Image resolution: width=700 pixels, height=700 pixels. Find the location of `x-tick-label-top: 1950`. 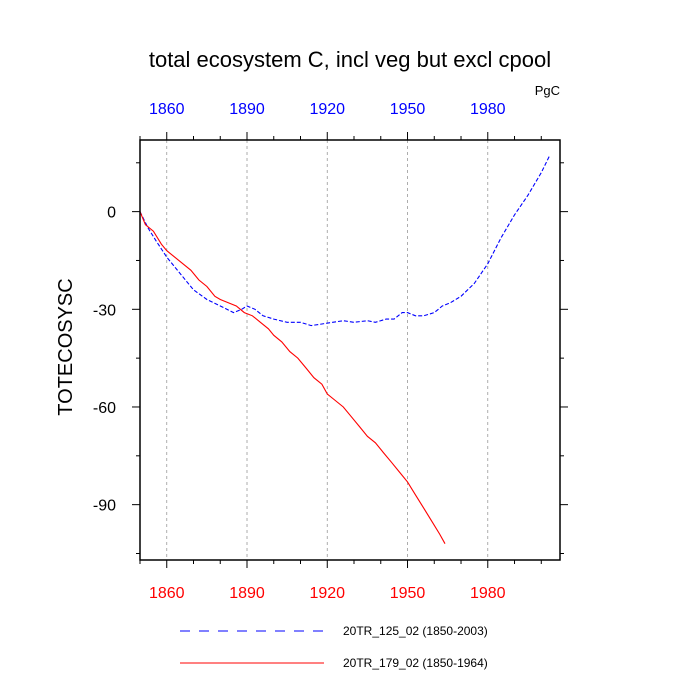

x-tick-label-top: 1950 is located at coordinates (408, 109).